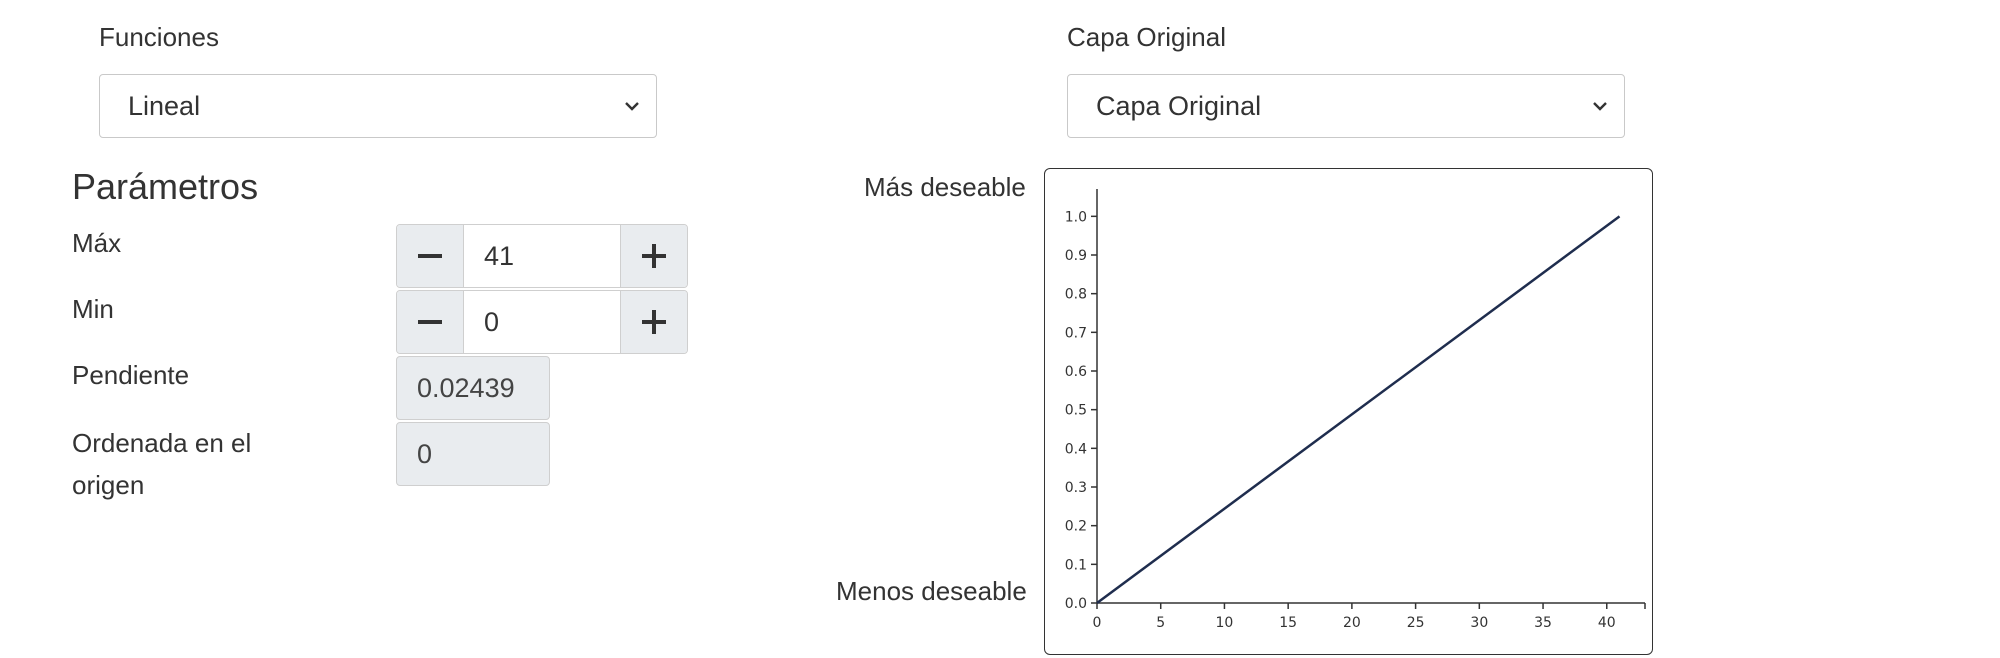 This screenshot has width=2000, height=658. Describe the element at coordinates (1076, 333) in the screenshot. I see `y-tick-label: 0.7` at that location.